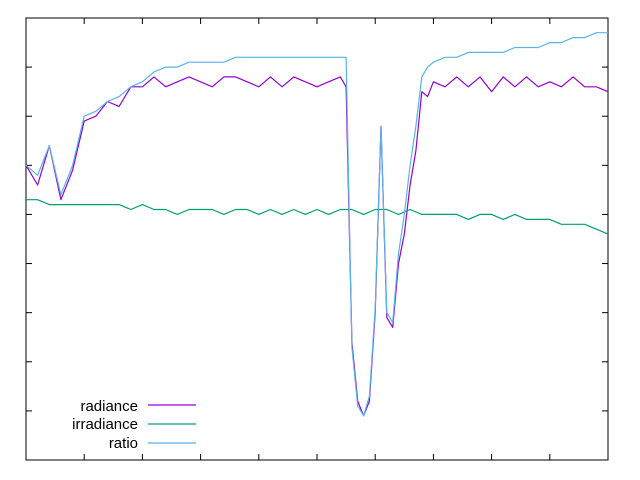 The image size is (640, 480). I want to click on legend-entry-ratio: ratio, so click(152, 443).